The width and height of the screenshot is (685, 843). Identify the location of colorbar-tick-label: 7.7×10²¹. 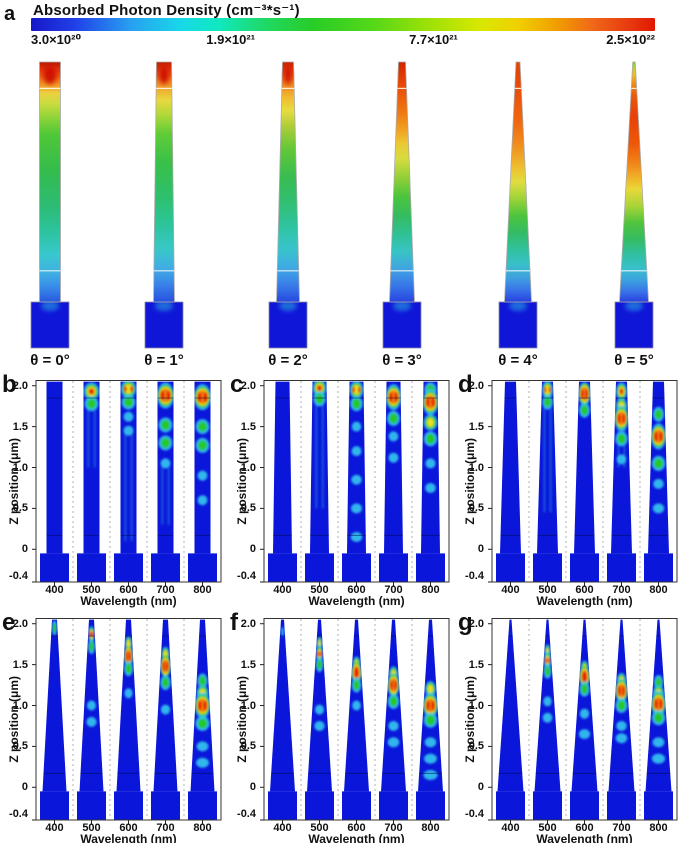
(433, 39).